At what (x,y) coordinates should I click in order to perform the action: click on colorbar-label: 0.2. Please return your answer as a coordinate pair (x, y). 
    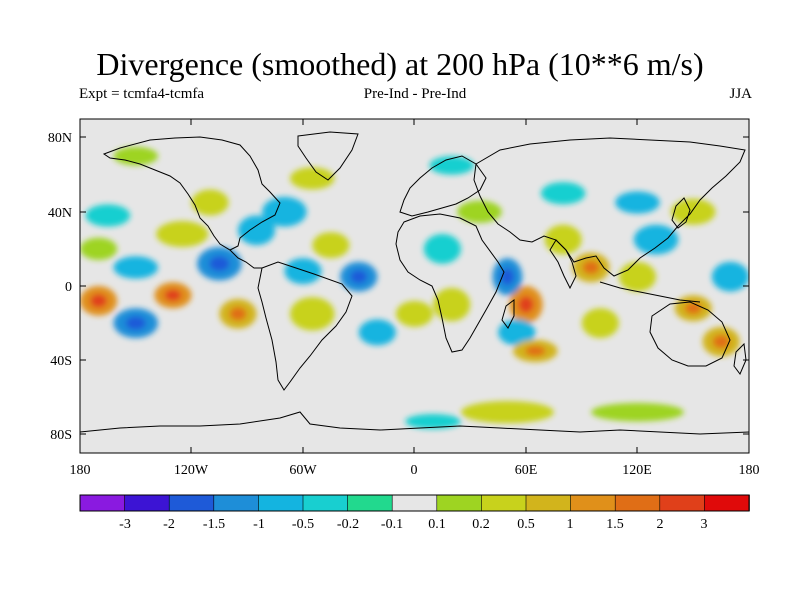
    Looking at the image, I should click on (481, 524).